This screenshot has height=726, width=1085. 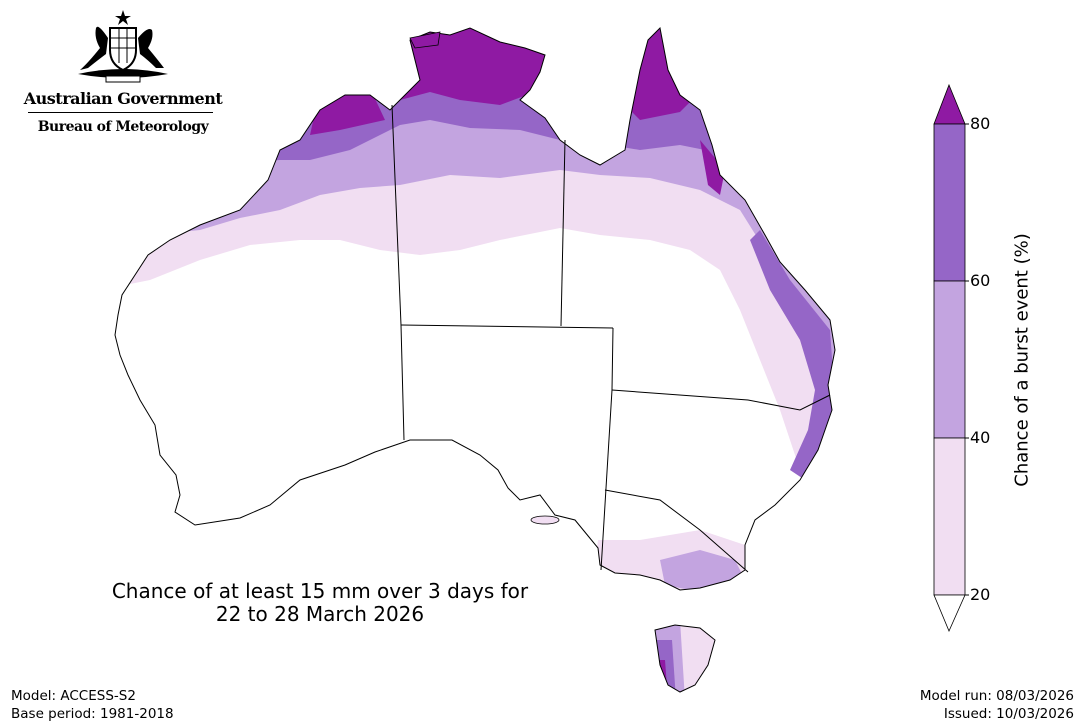 I want to click on footer-right: Model run: 08/03/2026 Issued: 10/03/2026, so click(x=997, y=705).